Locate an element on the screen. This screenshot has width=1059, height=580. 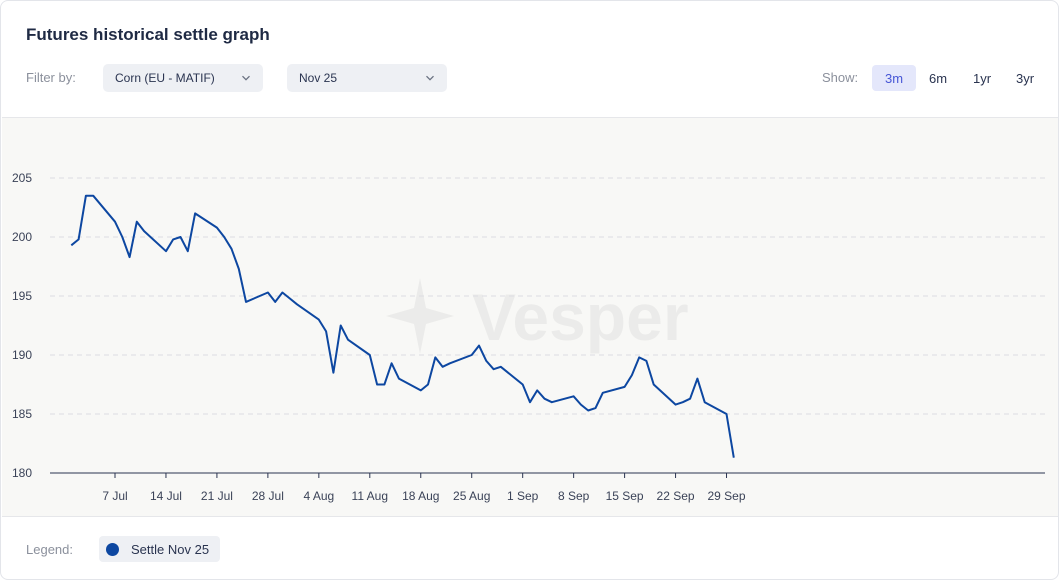
x-tick-label: 25 Aug is located at coordinates (471, 496).